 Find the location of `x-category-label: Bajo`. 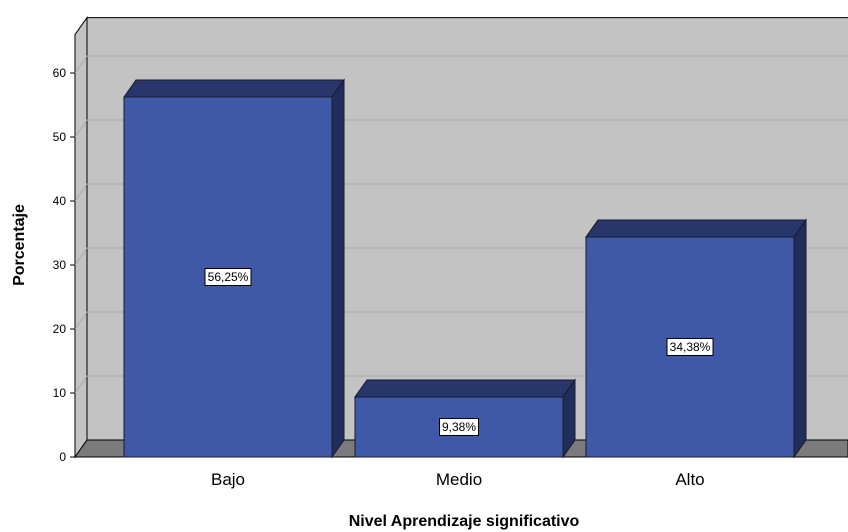

x-category-label: Bajo is located at coordinates (228, 479).